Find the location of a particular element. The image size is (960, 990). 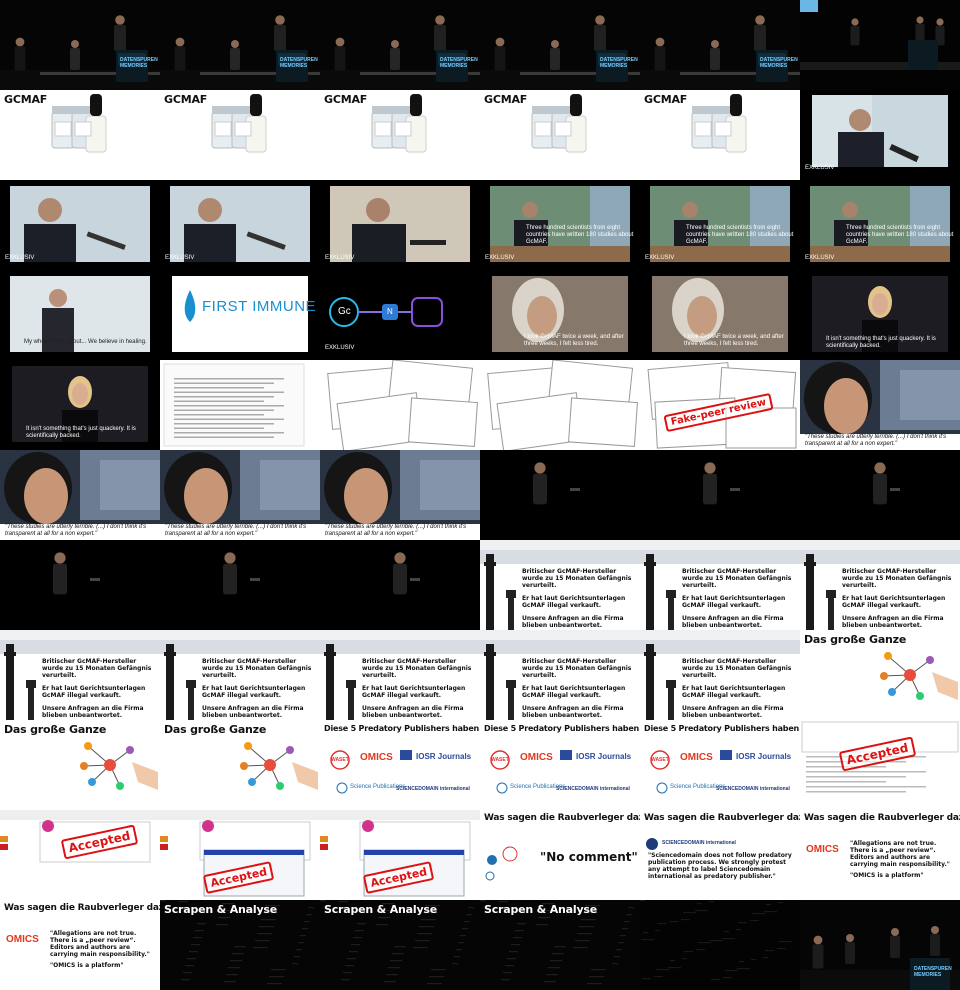

thumbnail-doc-single is located at coordinates (240, 405).